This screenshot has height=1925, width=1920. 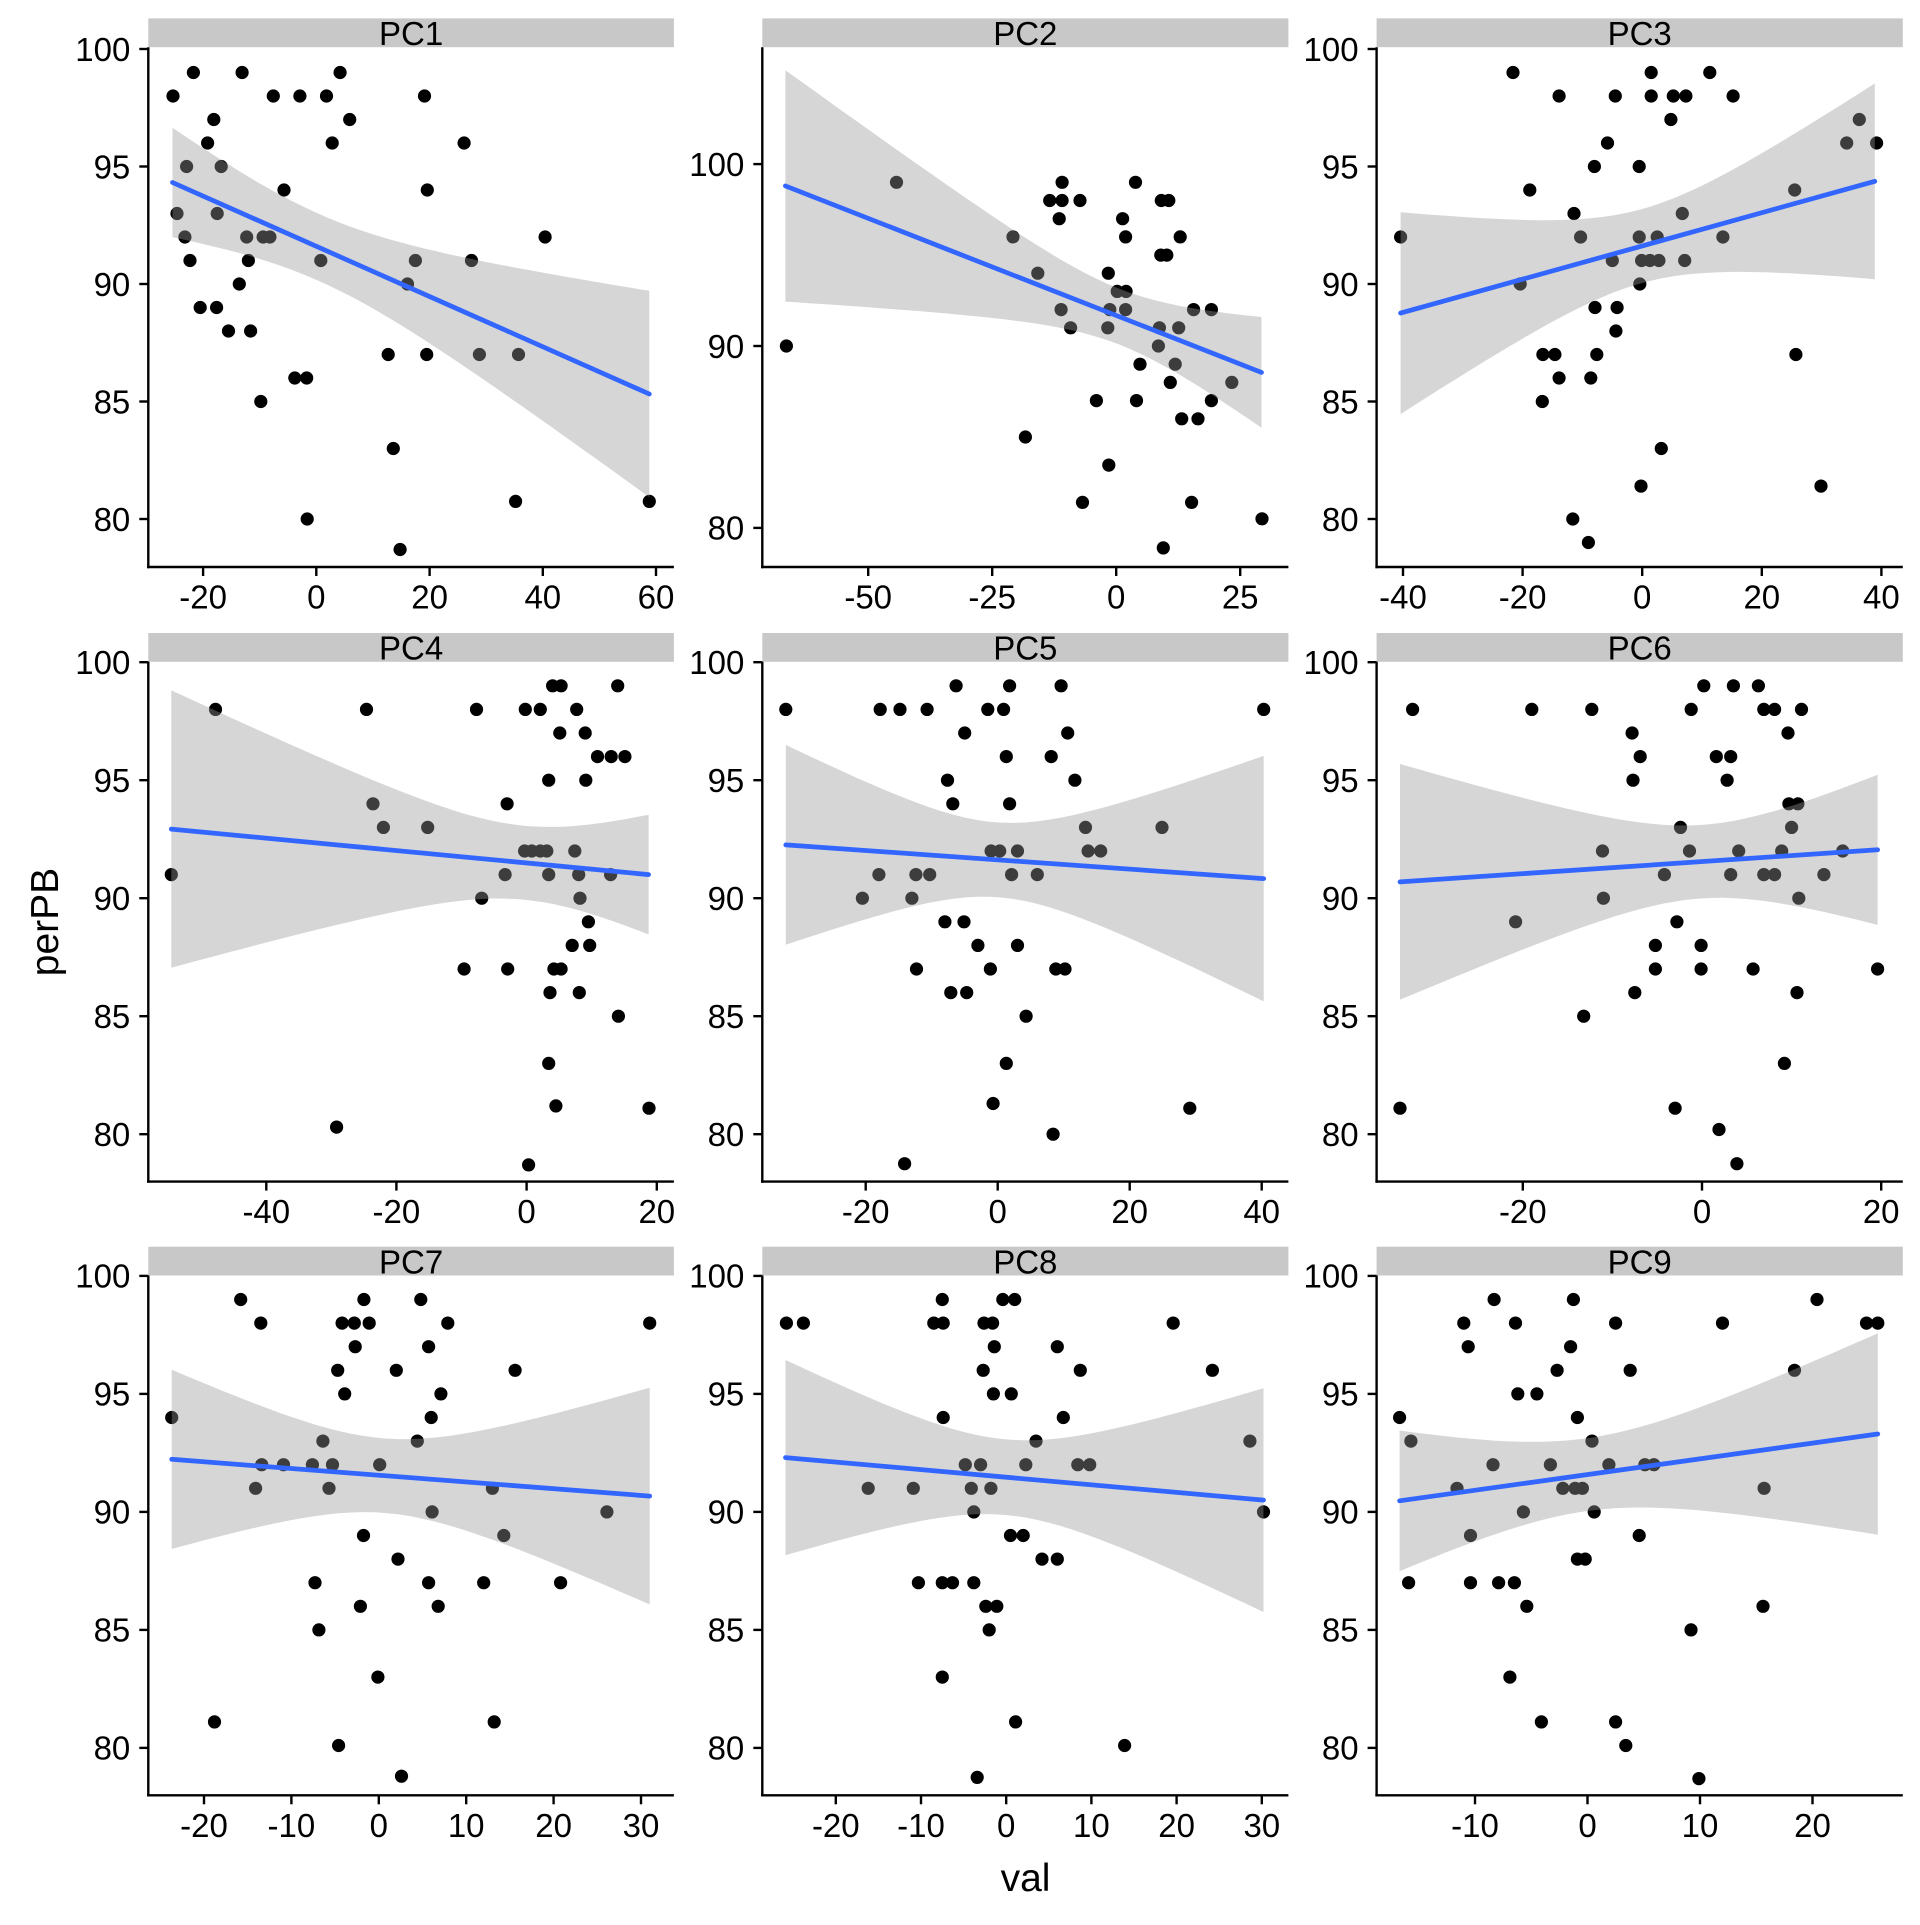 What do you see at coordinates (1025, 1261) in the screenshot?
I see `svg-text: PC8` at bounding box center [1025, 1261].